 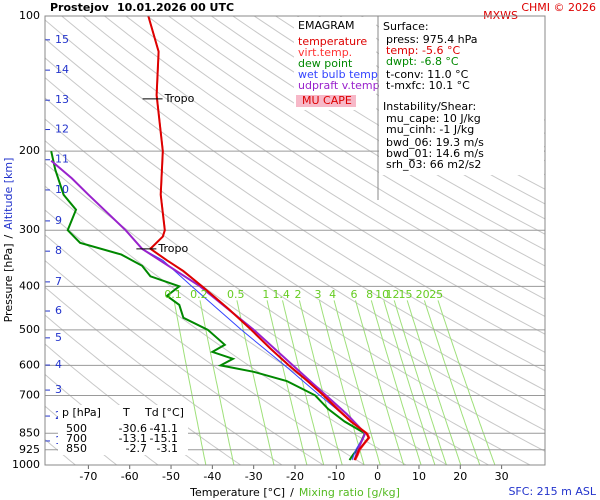 I want to click on x-tick-label: -50, so click(x=171, y=476).